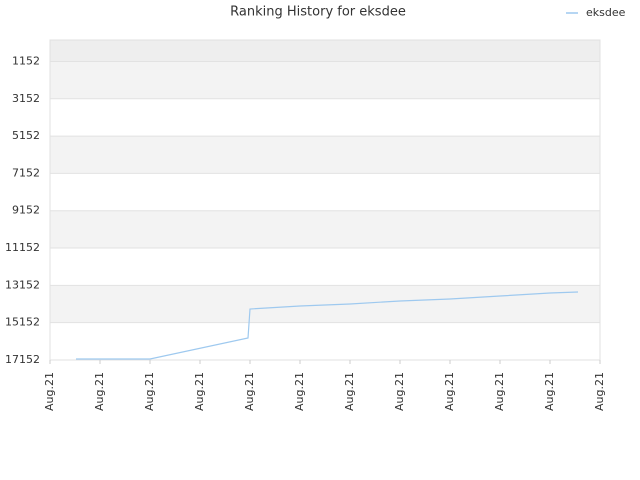 This screenshot has height=480, width=640. Describe the element at coordinates (22, 359) in the screenshot. I see `y-tick-label: 17152` at that location.